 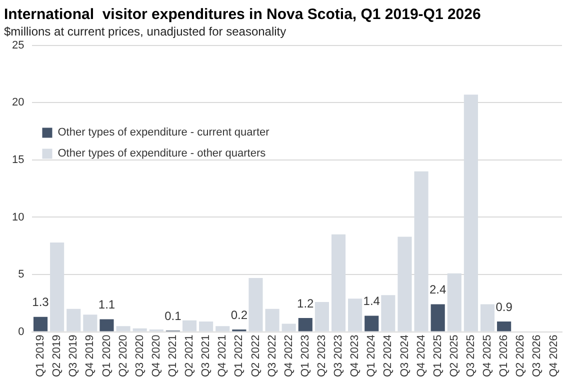 I want to click on x-tick-label: Q4 2020, so click(x=156, y=355).